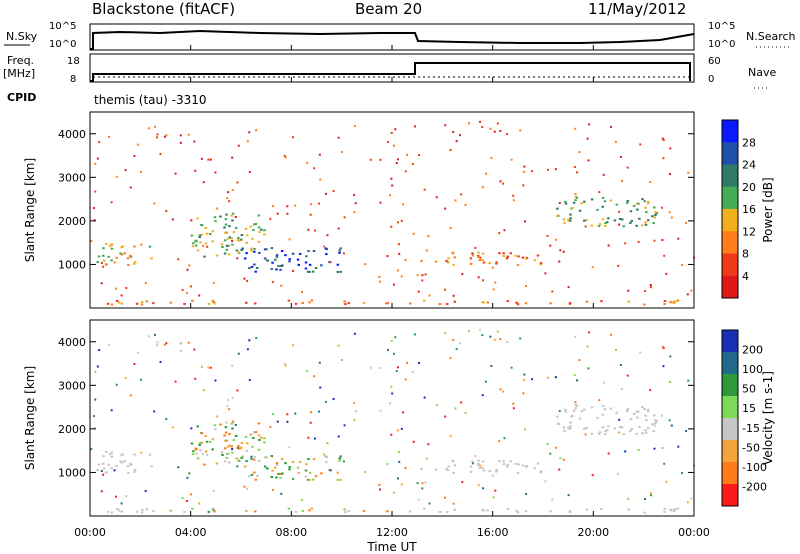 This screenshot has width=800, height=554. I want to click on y-tick-label: 2000, so click(72, 429).